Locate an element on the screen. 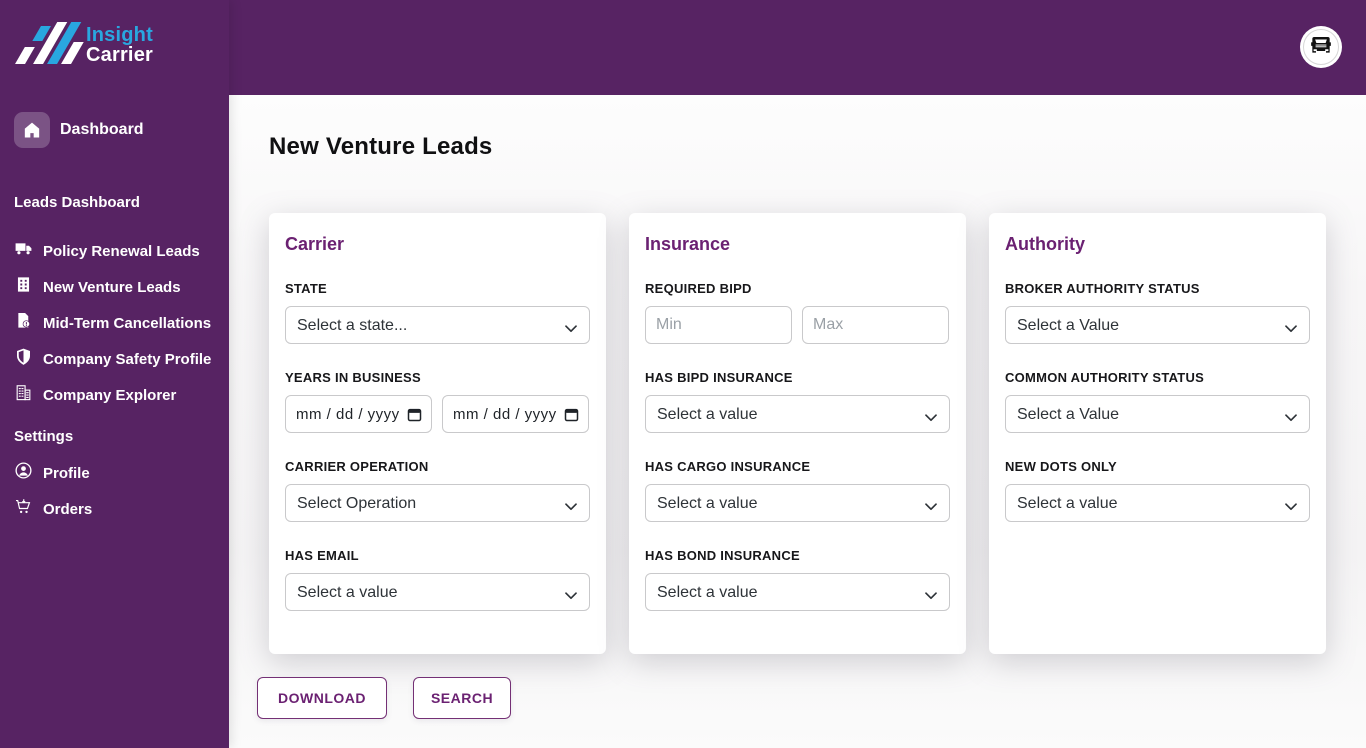  building-icon is located at coordinates (23, 287).